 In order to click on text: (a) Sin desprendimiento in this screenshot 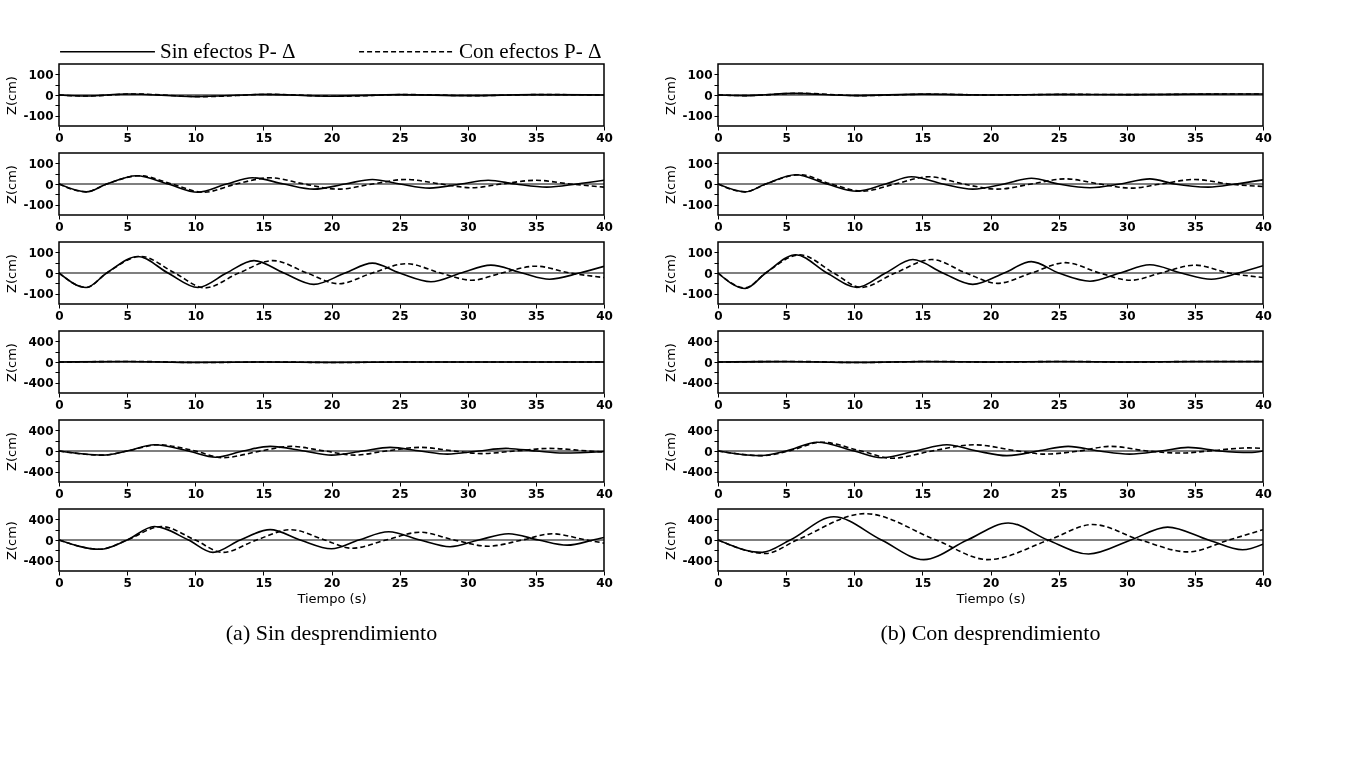, I will do `click(331, 632)`.